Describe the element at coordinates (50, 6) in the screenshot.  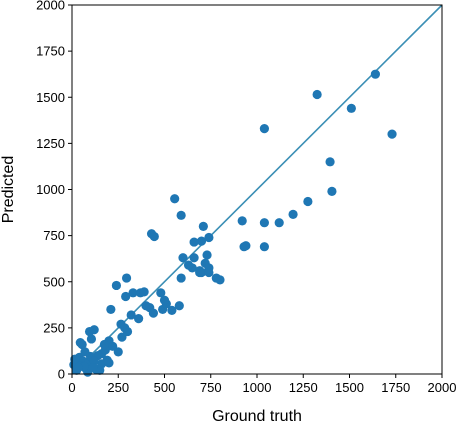
I see `y-tick-label: 2000` at that location.